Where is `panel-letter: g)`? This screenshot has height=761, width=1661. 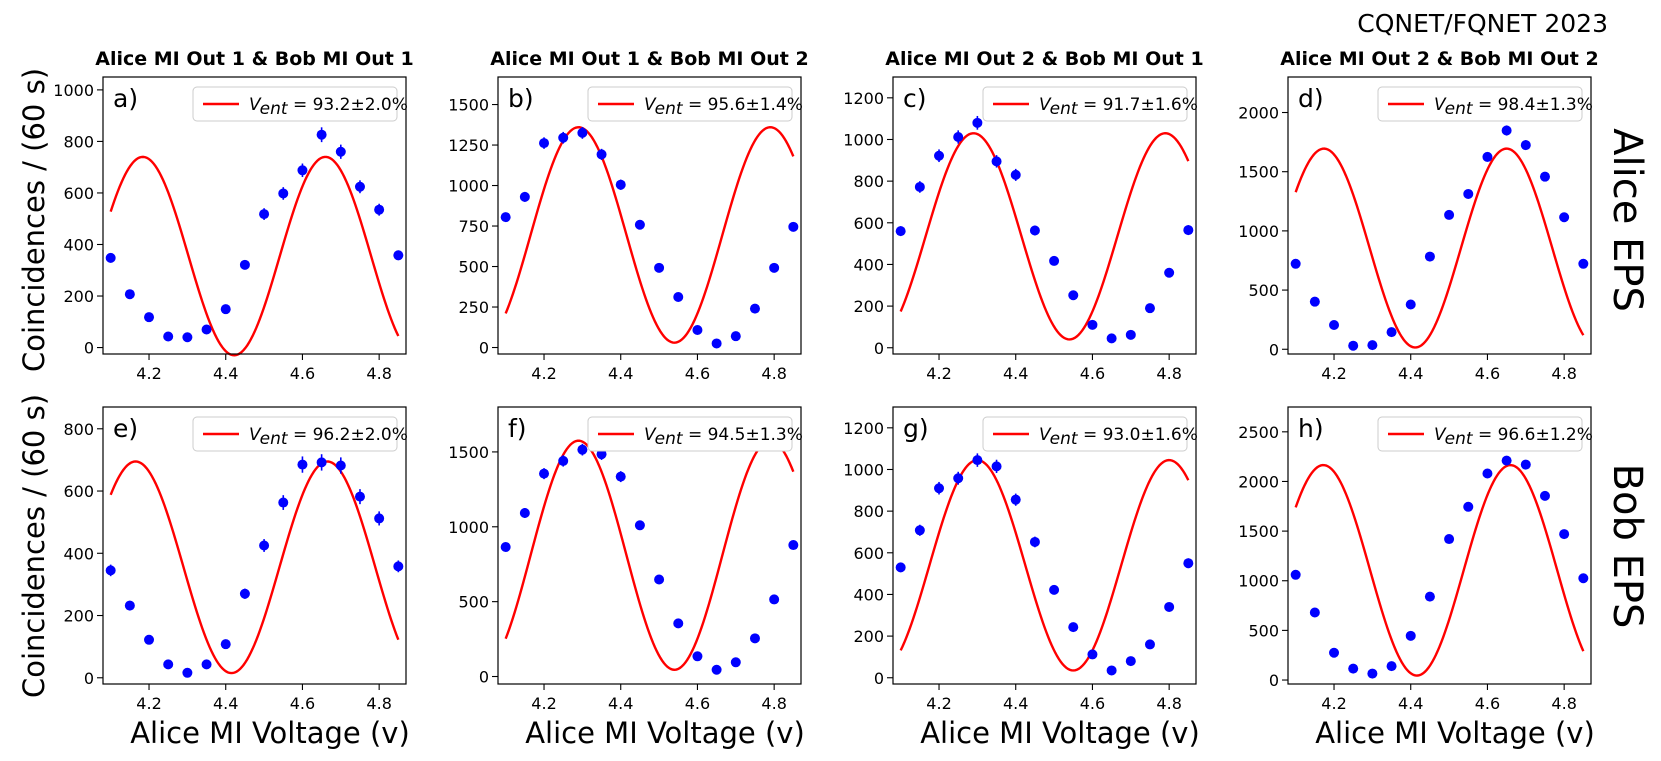 panel-letter: g) is located at coordinates (916, 428).